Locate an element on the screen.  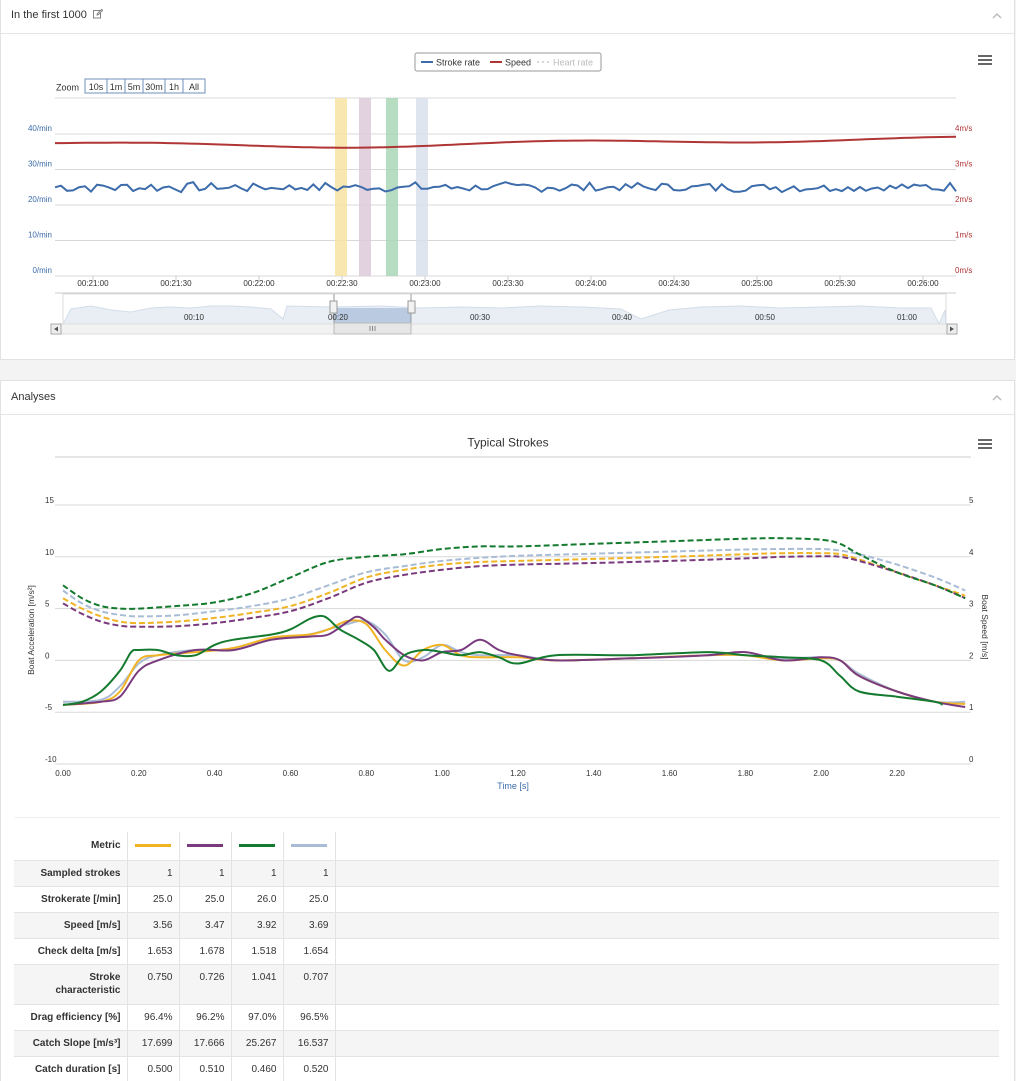
metric-label: Catch Slope [m/s³] is located at coordinates (70, 1043).